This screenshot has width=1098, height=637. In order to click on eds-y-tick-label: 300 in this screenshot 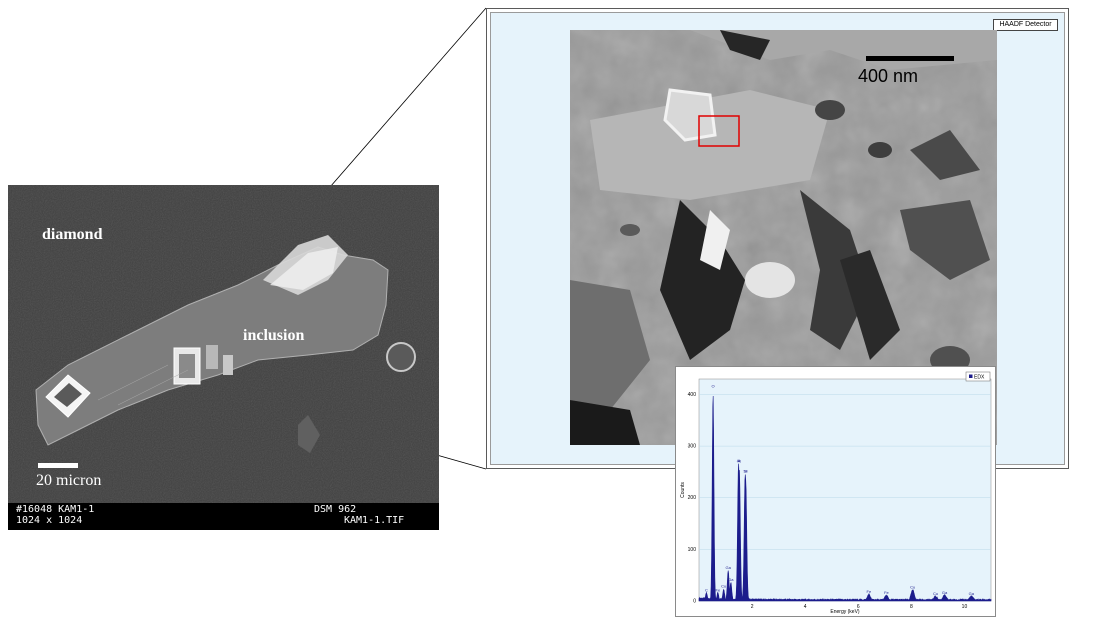, I will do `click(692, 447)`.